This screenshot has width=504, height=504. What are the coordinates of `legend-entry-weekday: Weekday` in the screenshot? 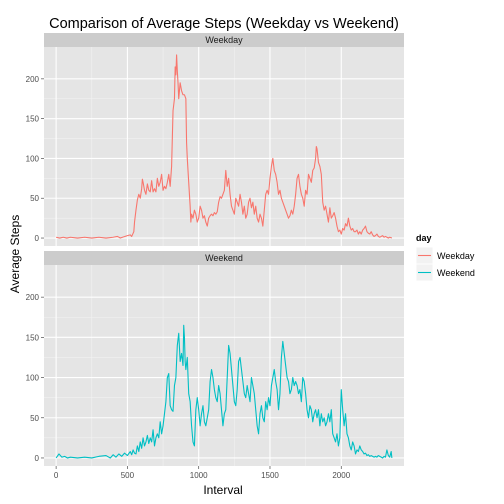 It's located at (445, 255).